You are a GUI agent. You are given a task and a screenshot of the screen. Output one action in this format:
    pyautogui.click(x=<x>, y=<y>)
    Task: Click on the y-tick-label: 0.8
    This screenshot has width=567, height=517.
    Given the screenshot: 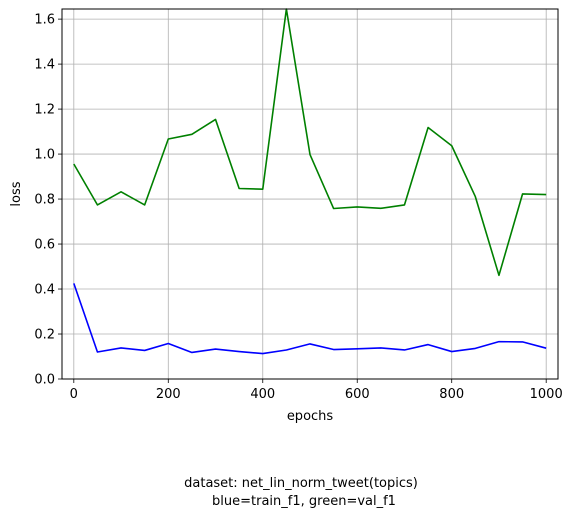 What is the action you would take?
    pyautogui.click(x=44, y=200)
    